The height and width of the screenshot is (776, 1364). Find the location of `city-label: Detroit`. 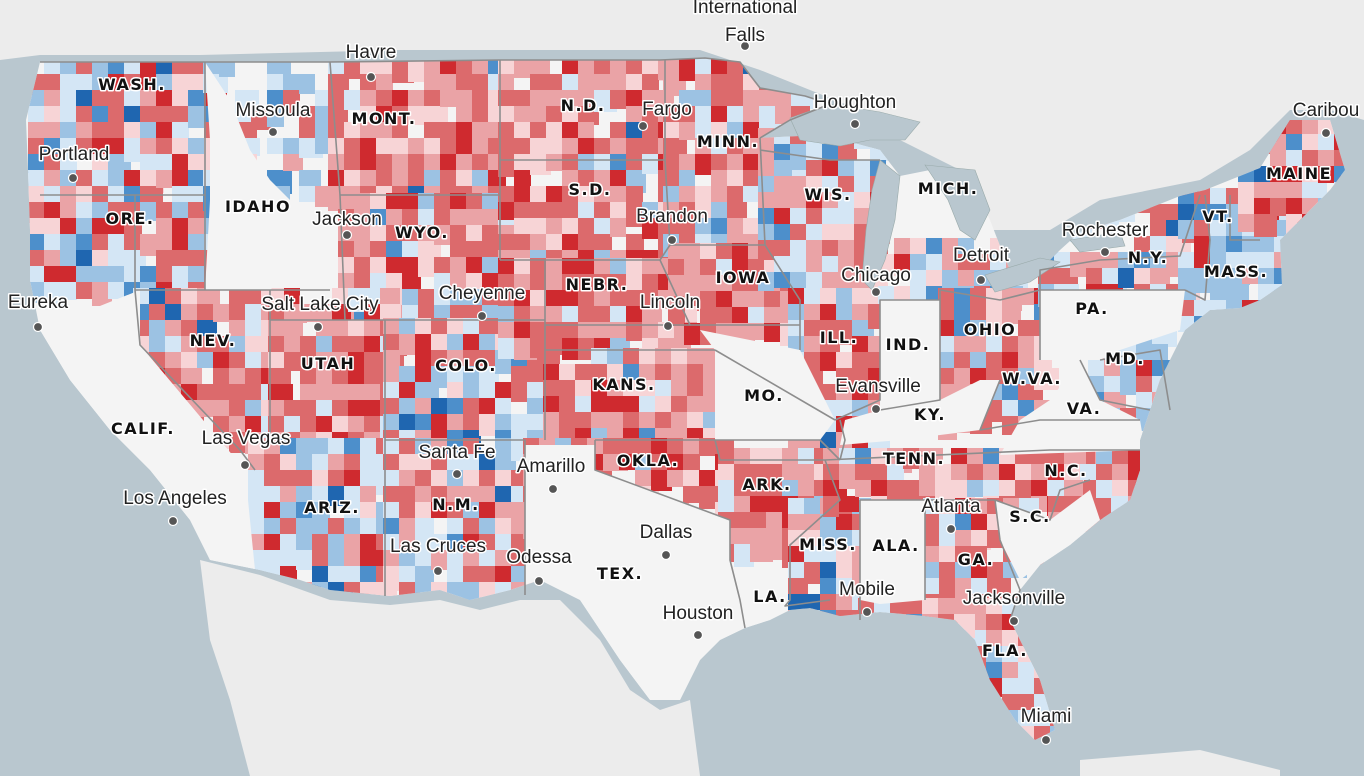

city-label: Detroit is located at coordinates (981, 255).